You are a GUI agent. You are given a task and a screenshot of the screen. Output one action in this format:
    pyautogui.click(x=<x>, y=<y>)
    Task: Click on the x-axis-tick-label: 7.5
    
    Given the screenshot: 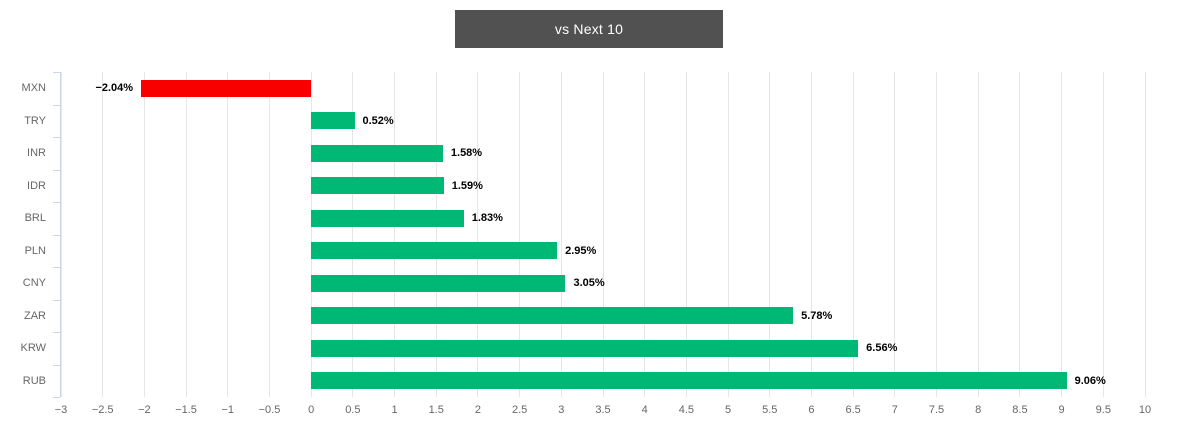 What is the action you would take?
    pyautogui.click(x=936, y=410)
    